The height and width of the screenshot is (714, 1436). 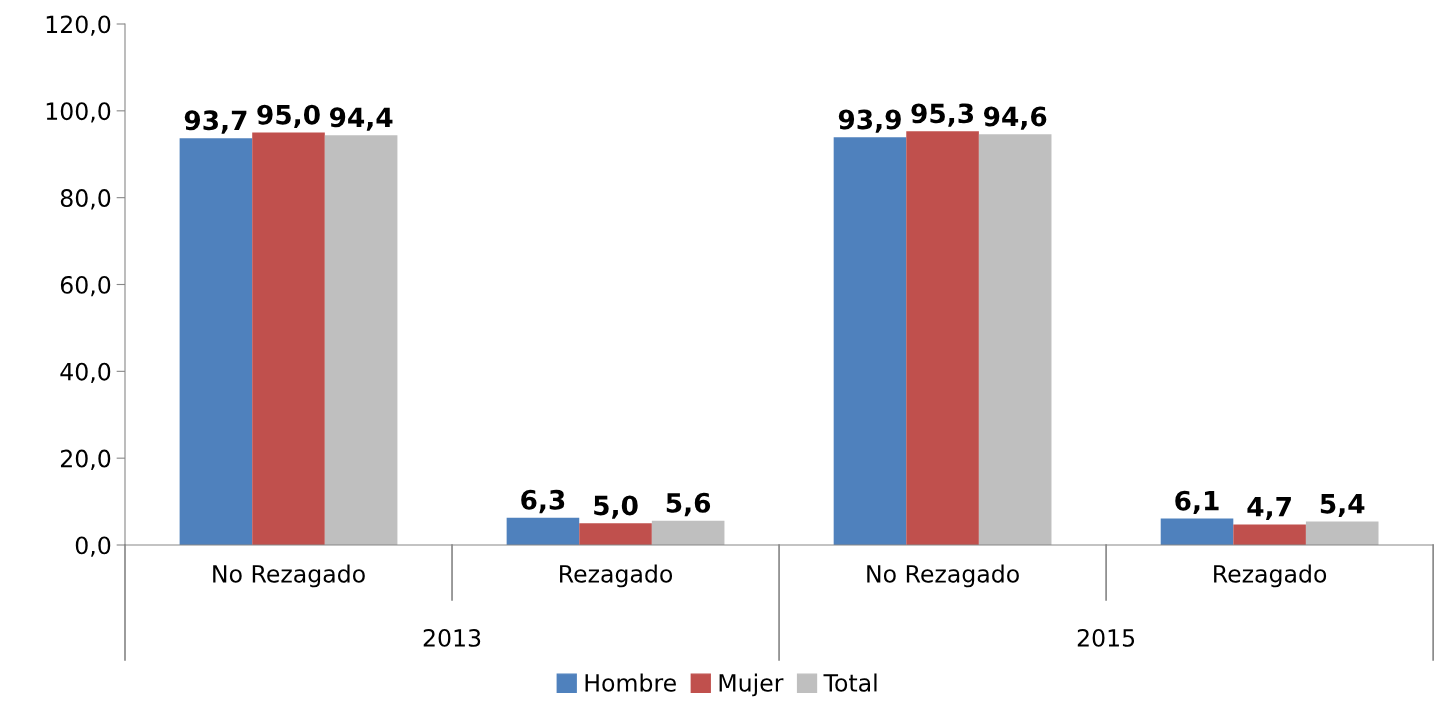 I want to click on data-label: 94,6, so click(x=1015, y=118).